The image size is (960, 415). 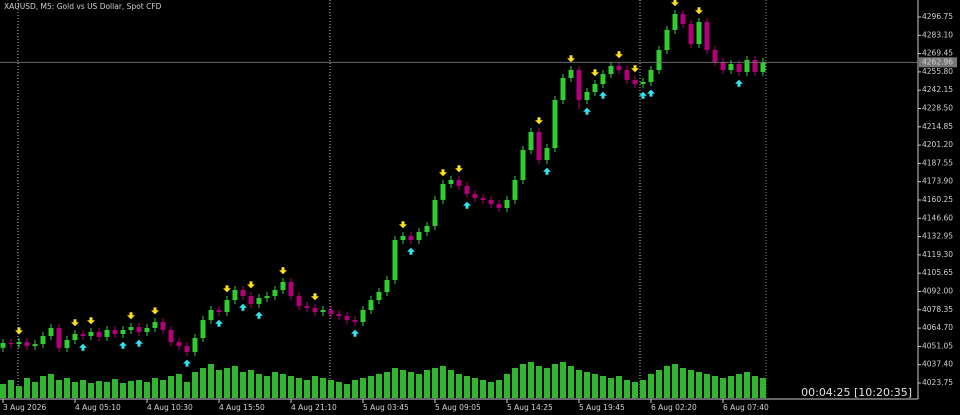 What do you see at coordinates (937, 34) in the screenshot?
I see `y-tick-label: 4283.10` at bounding box center [937, 34].